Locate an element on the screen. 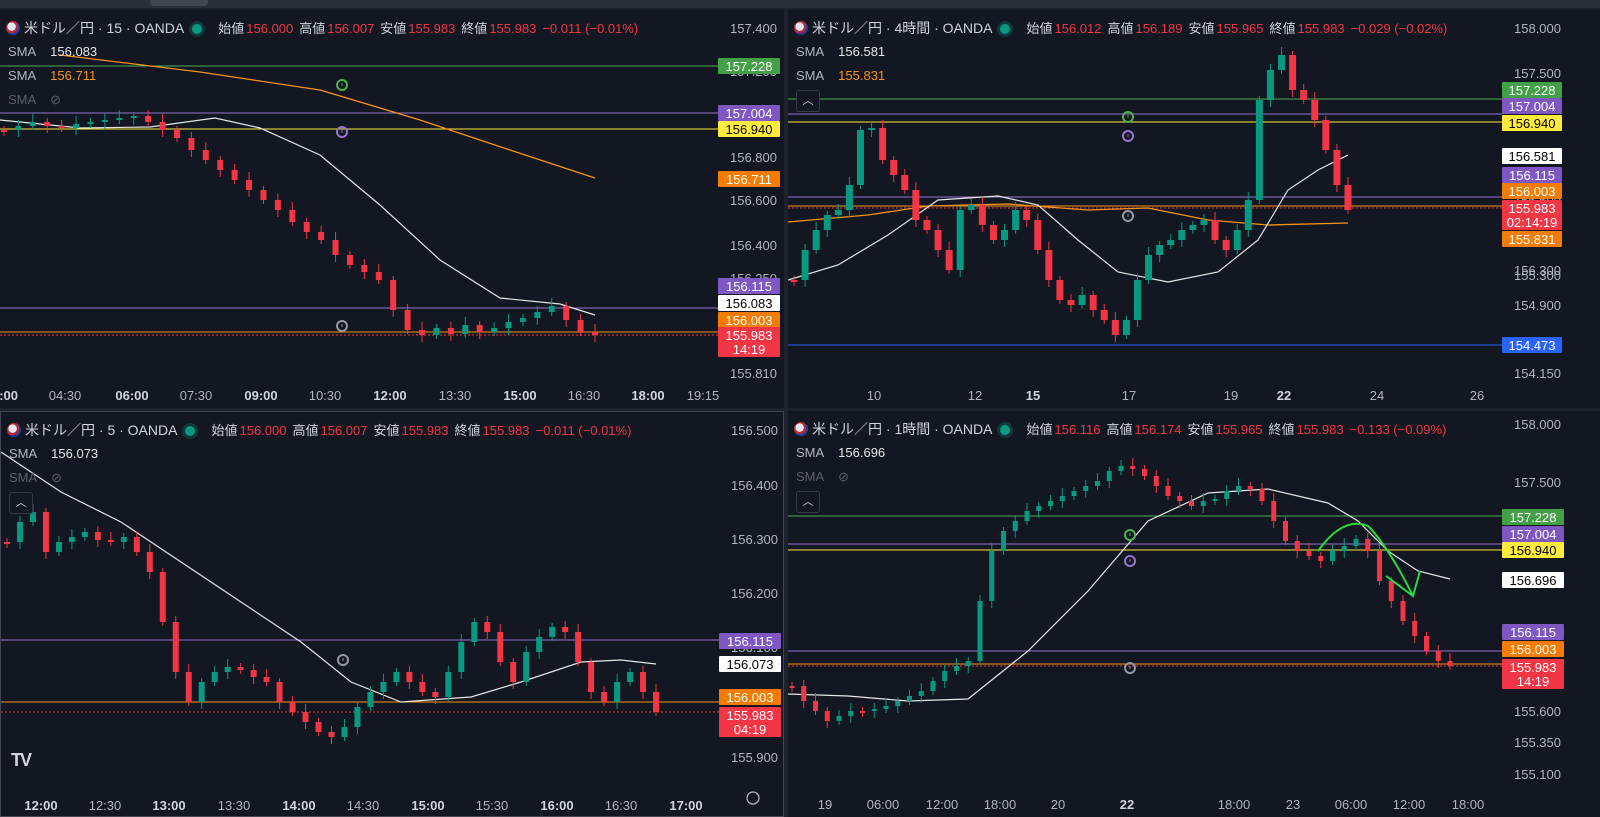  price-tag-label: 155.983 is located at coordinates (1533, 667).